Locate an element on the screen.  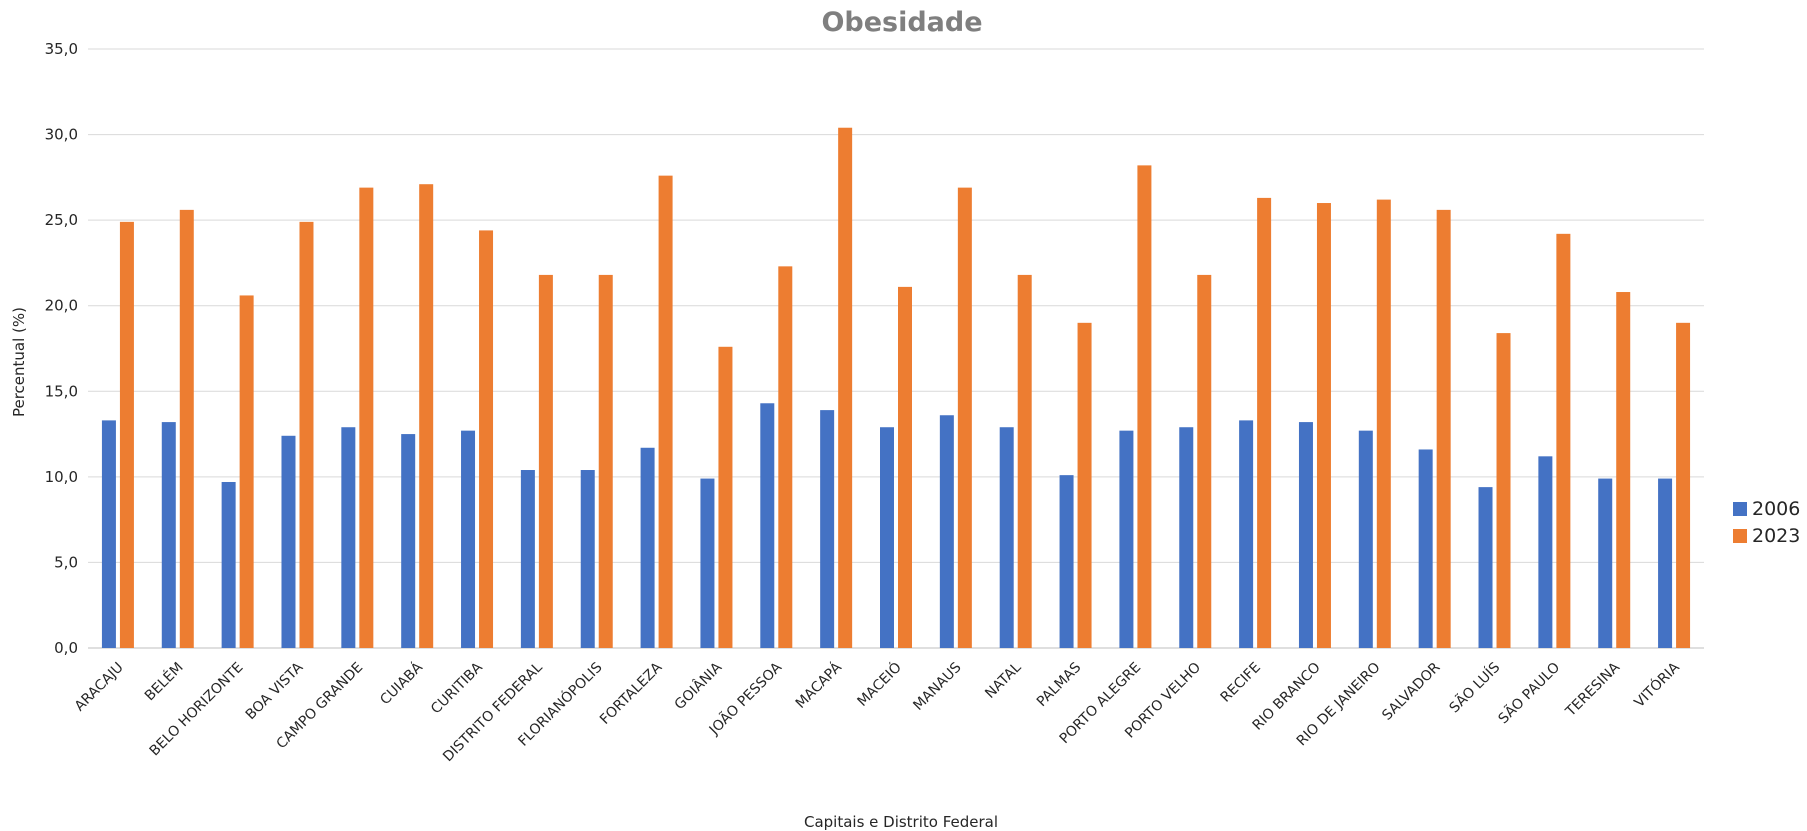
x-category-label: BELÉM is located at coordinates (163, 681).